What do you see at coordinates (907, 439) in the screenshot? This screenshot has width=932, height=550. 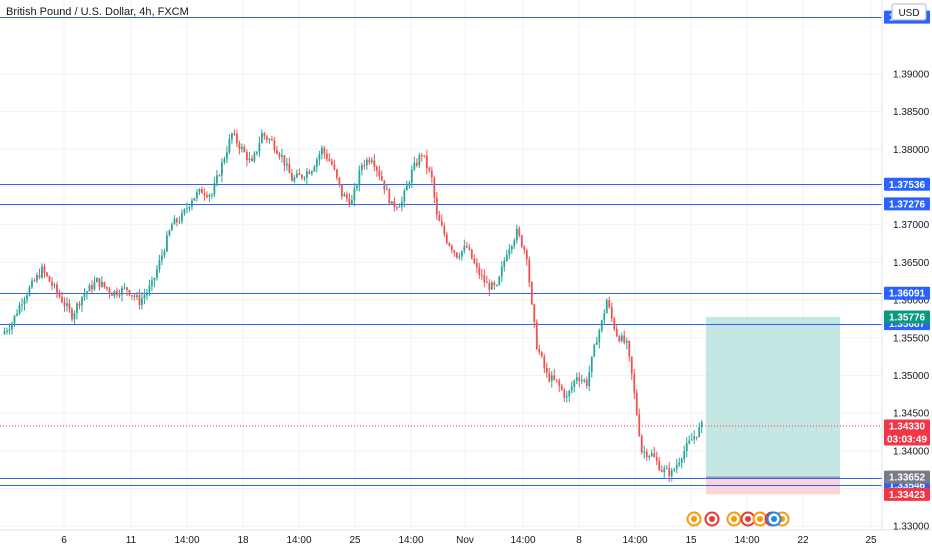 I see `current-tag-countdown: 03:03:49` at bounding box center [907, 439].